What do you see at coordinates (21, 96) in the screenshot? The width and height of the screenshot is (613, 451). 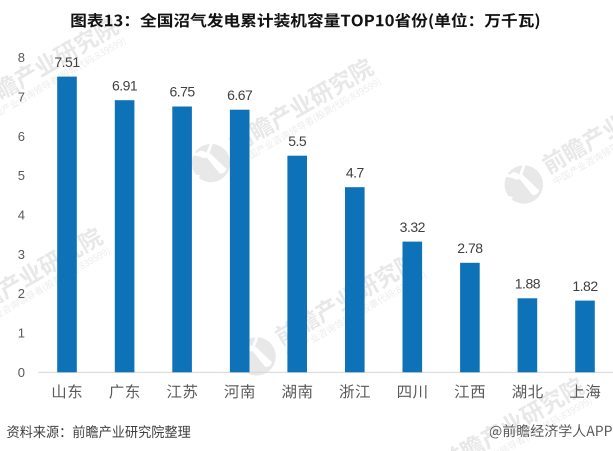 I see `svg-text: 7` at bounding box center [21, 96].